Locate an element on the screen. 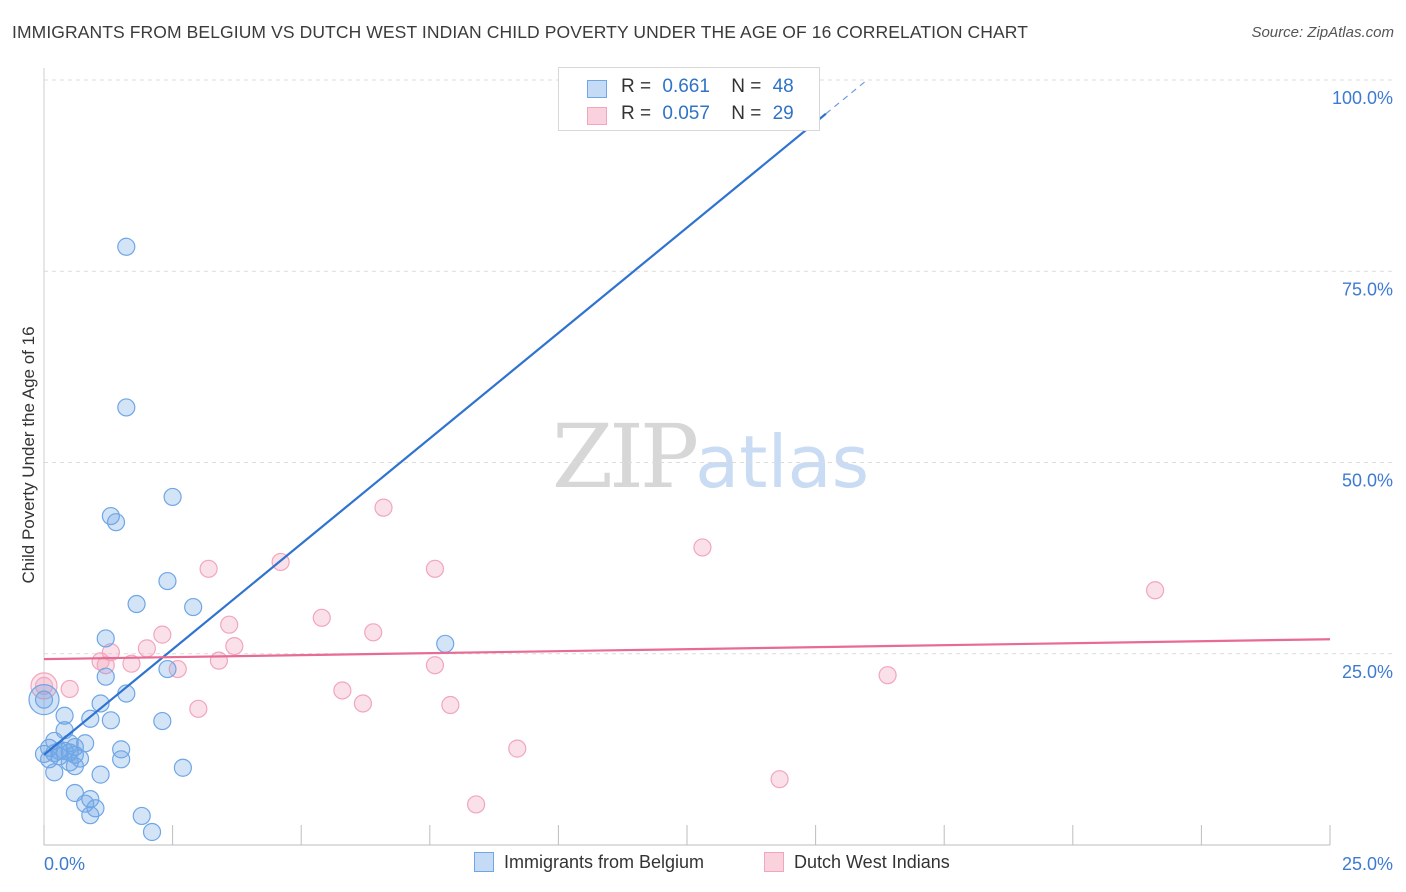  correlation-legend: R = 0.661 N = 48 R = 0.057 N = 29 is located at coordinates (689, 99).